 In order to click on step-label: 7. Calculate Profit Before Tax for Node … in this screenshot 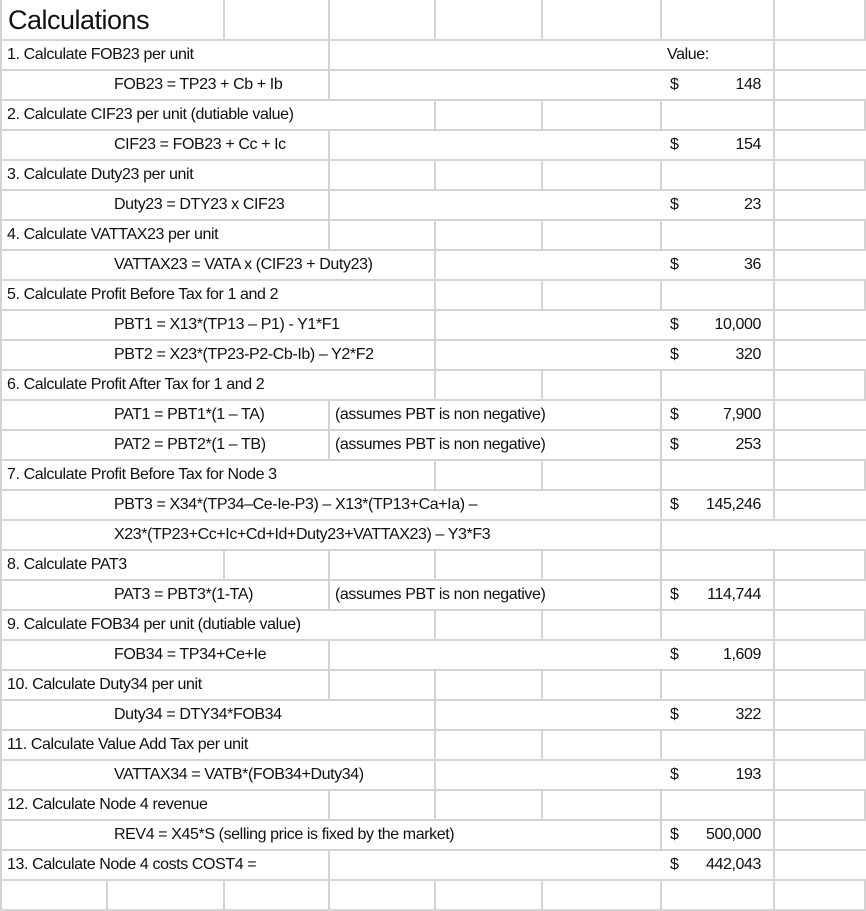, I will do `click(219, 475)`.